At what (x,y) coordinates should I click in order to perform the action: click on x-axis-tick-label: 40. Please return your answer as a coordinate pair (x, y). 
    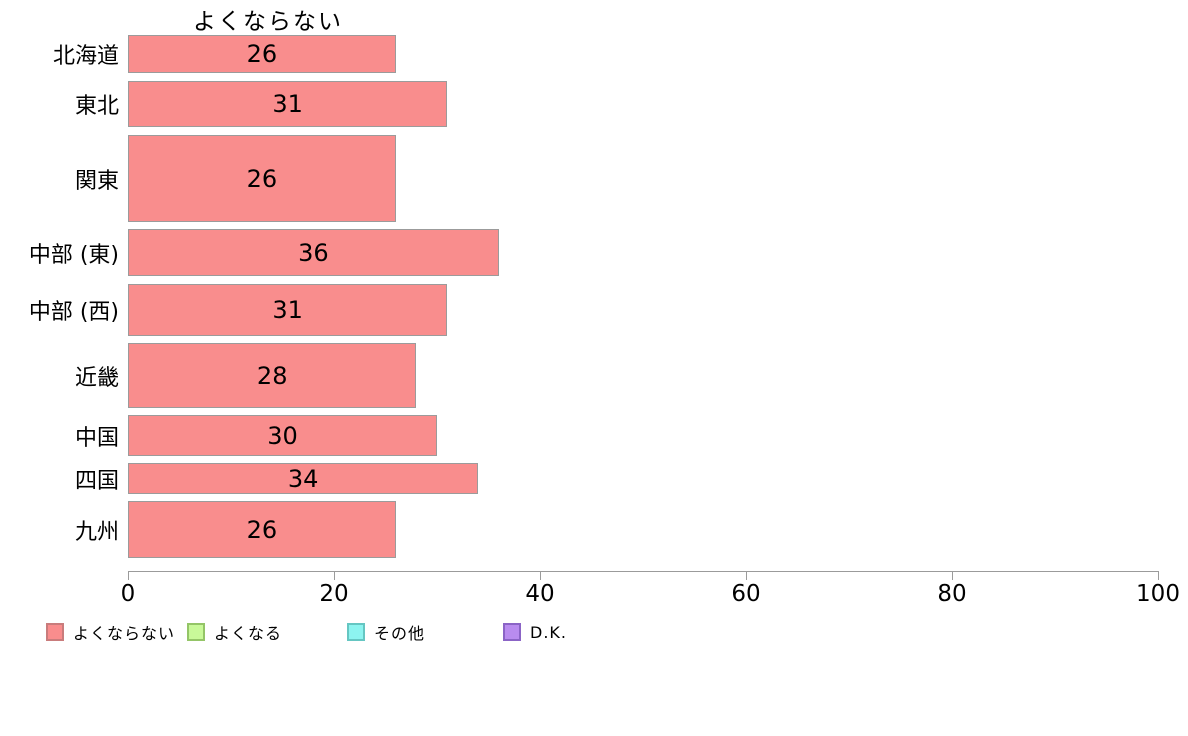
    Looking at the image, I should click on (540, 594).